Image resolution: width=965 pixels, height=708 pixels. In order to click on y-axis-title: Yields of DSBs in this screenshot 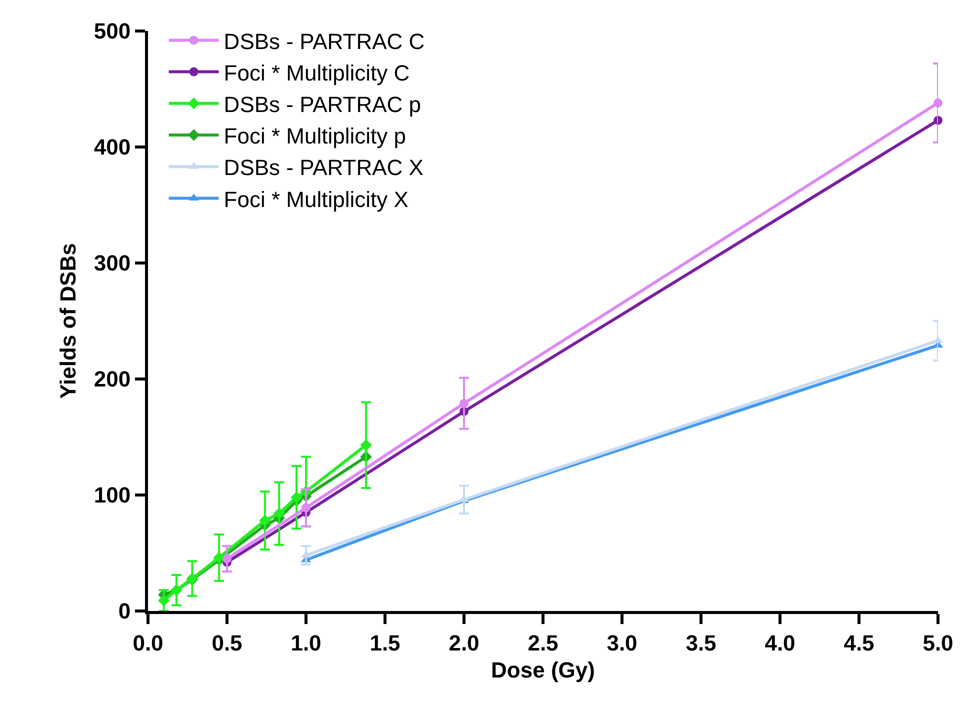, I will do `click(68, 321)`.